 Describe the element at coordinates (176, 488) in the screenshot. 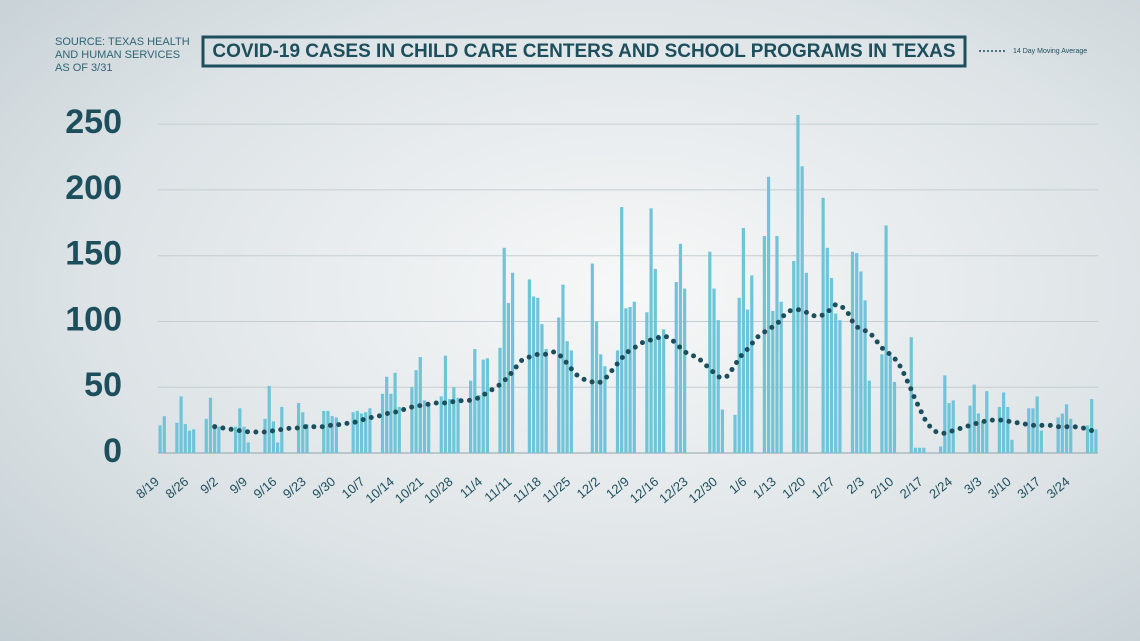

I see `x-tick-label: 8/26` at that location.